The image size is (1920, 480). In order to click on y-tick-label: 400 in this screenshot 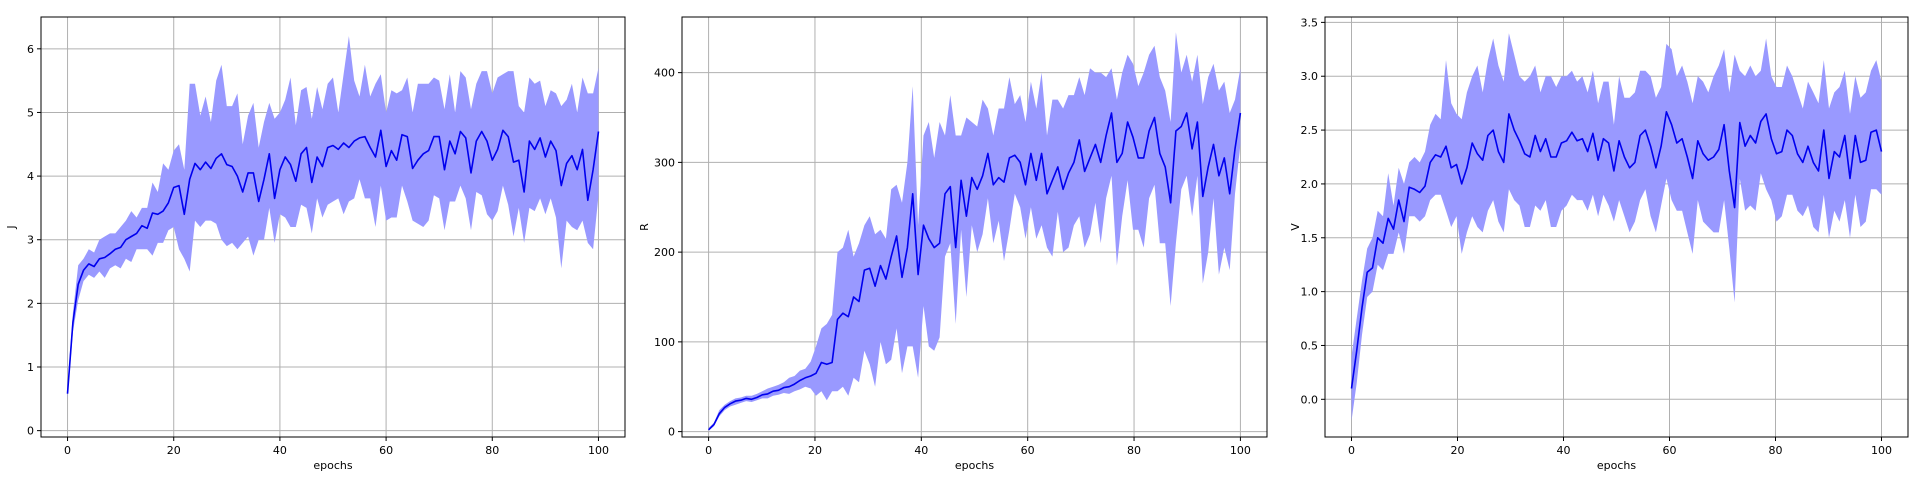, I will do `click(664, 73)`.